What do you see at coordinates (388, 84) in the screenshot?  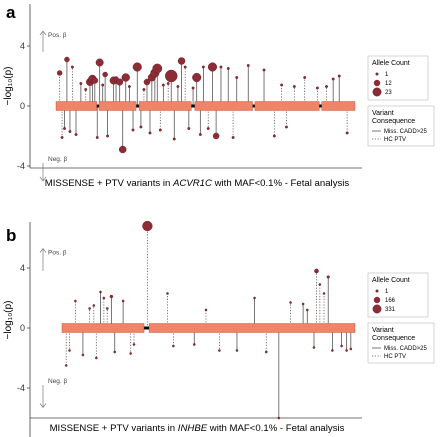 I see `legend-size-label: 12` at bounding box center [388, 84].